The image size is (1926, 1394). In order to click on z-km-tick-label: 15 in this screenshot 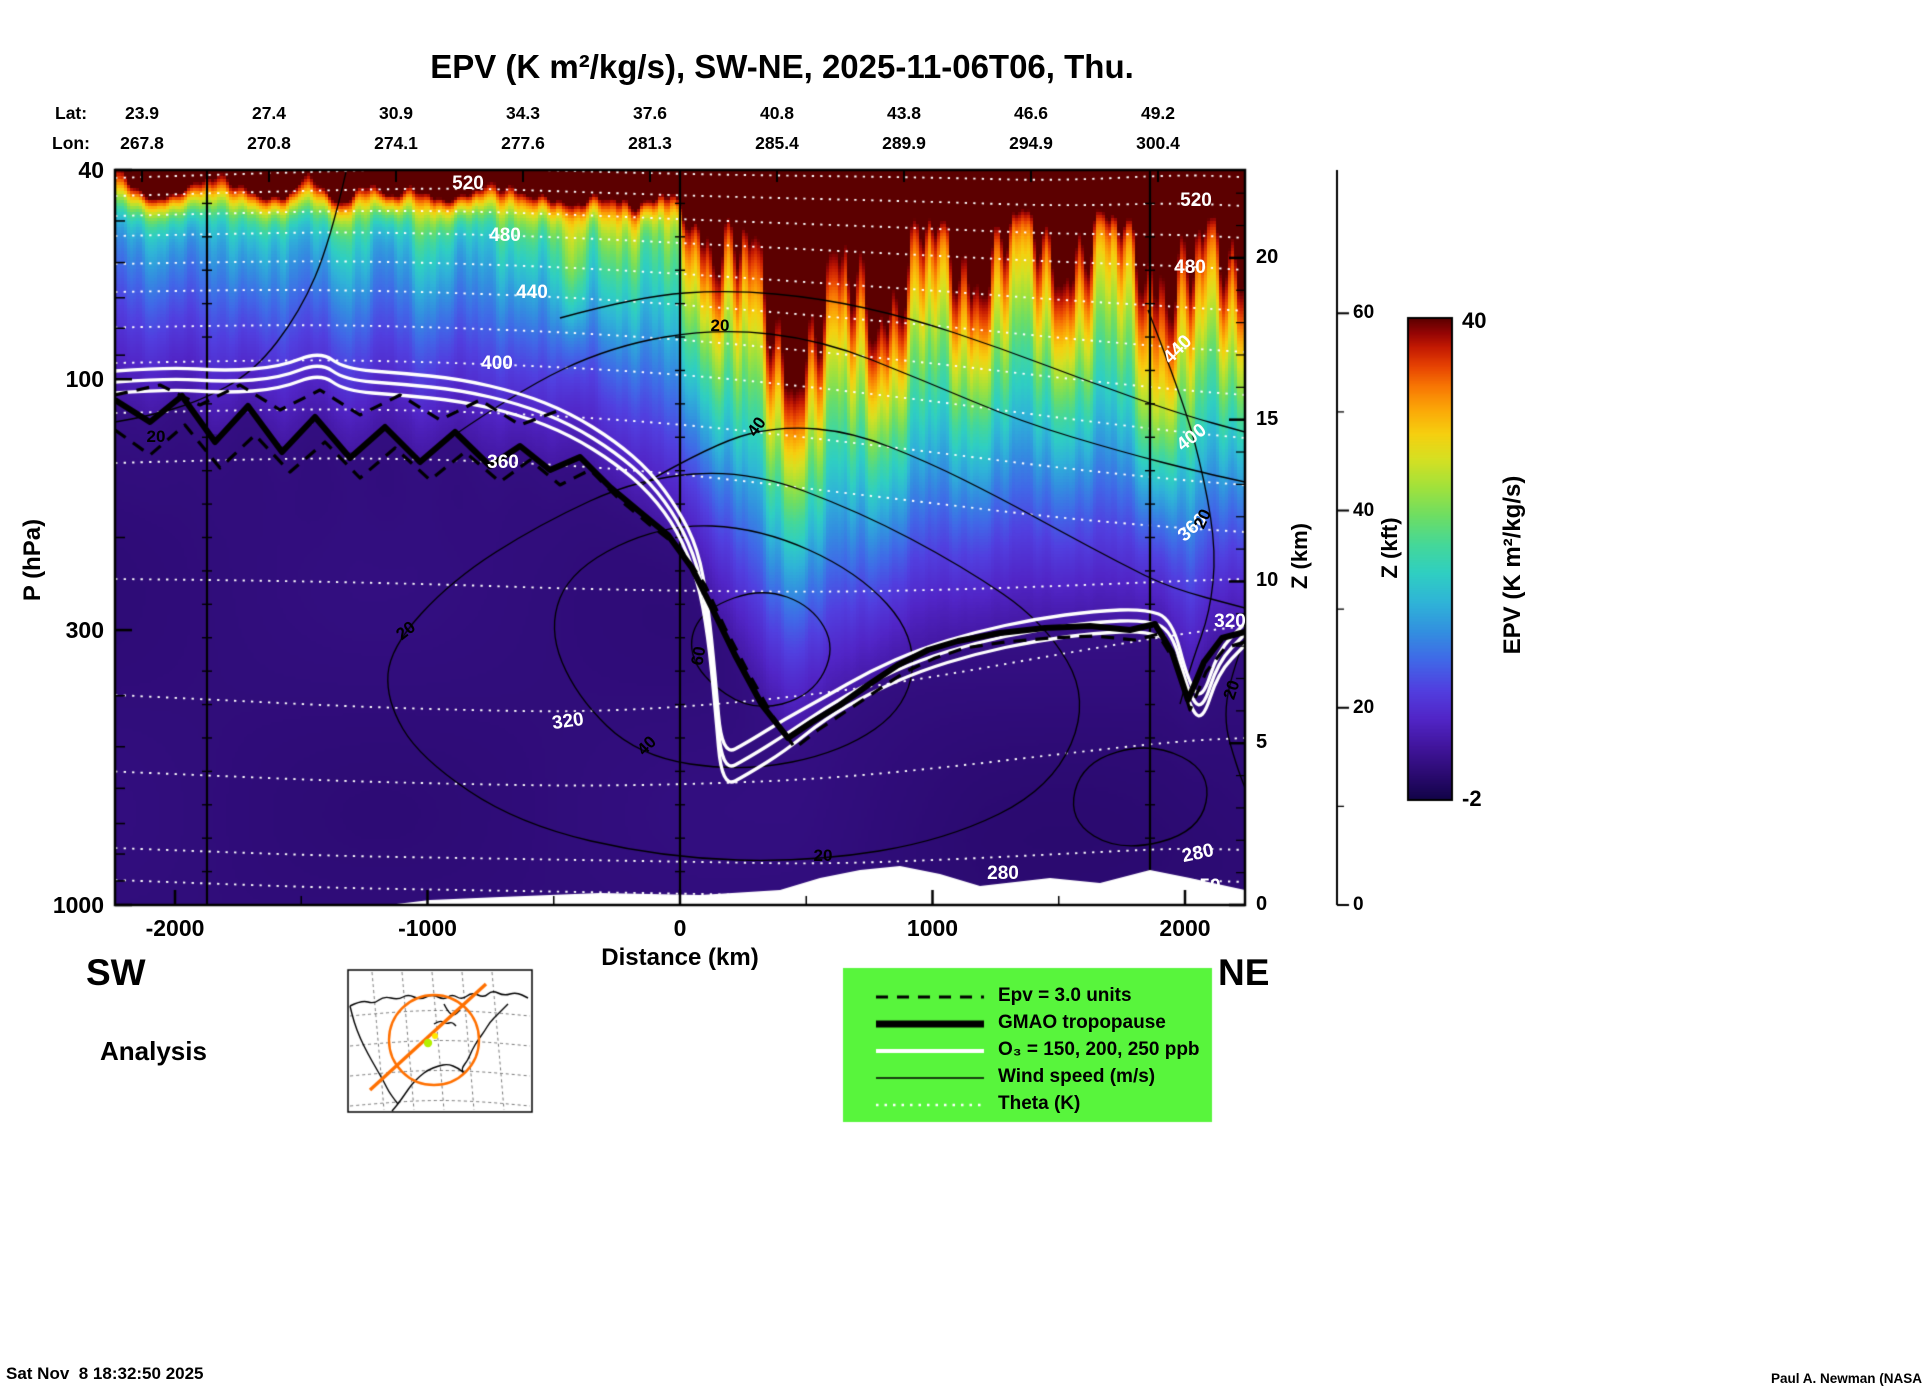, I will do `click(1267, 418)`.